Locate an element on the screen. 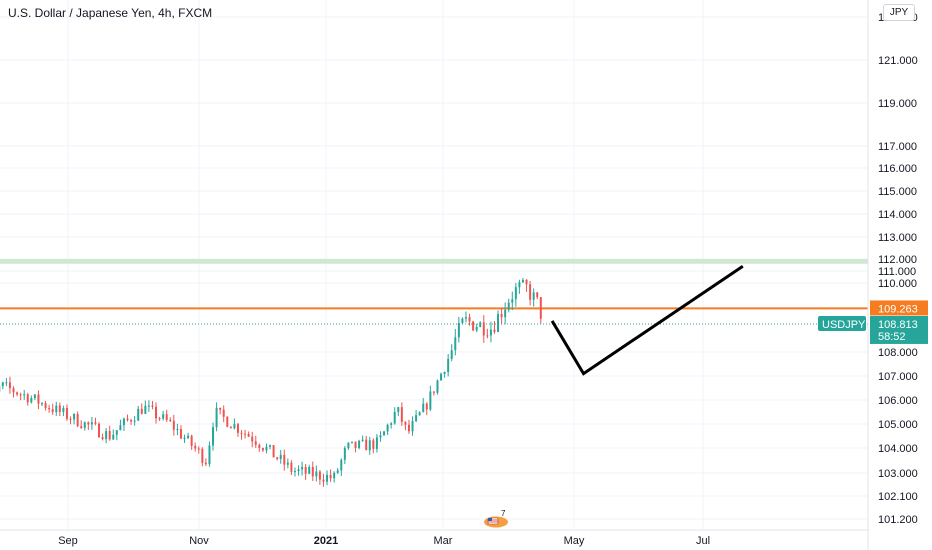 This screenshot has height=550, width=932. events-count: 7 is located at coordinates (503, 514).